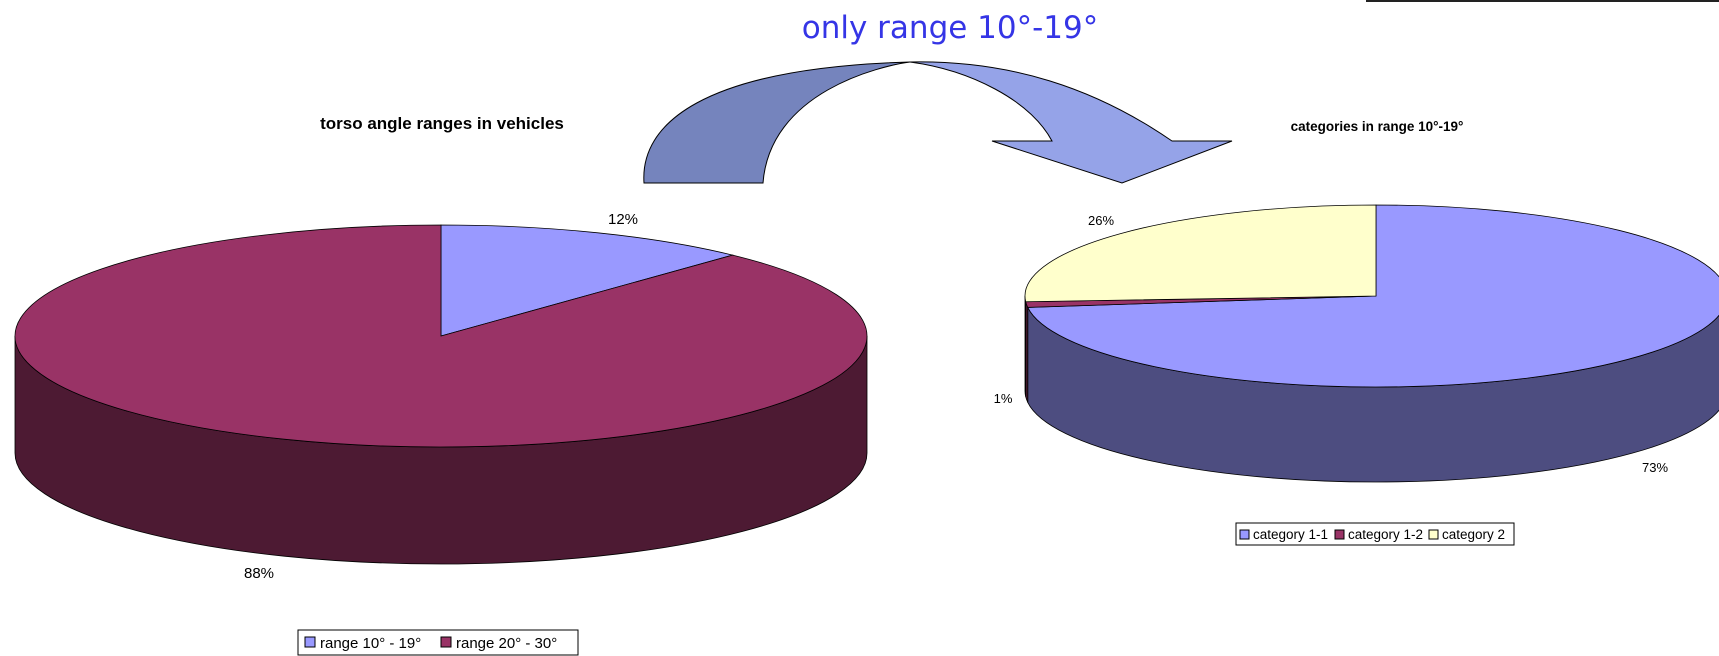  I want to click on chart-right-title: categories in range 10°-19°, so click(1377, 126).